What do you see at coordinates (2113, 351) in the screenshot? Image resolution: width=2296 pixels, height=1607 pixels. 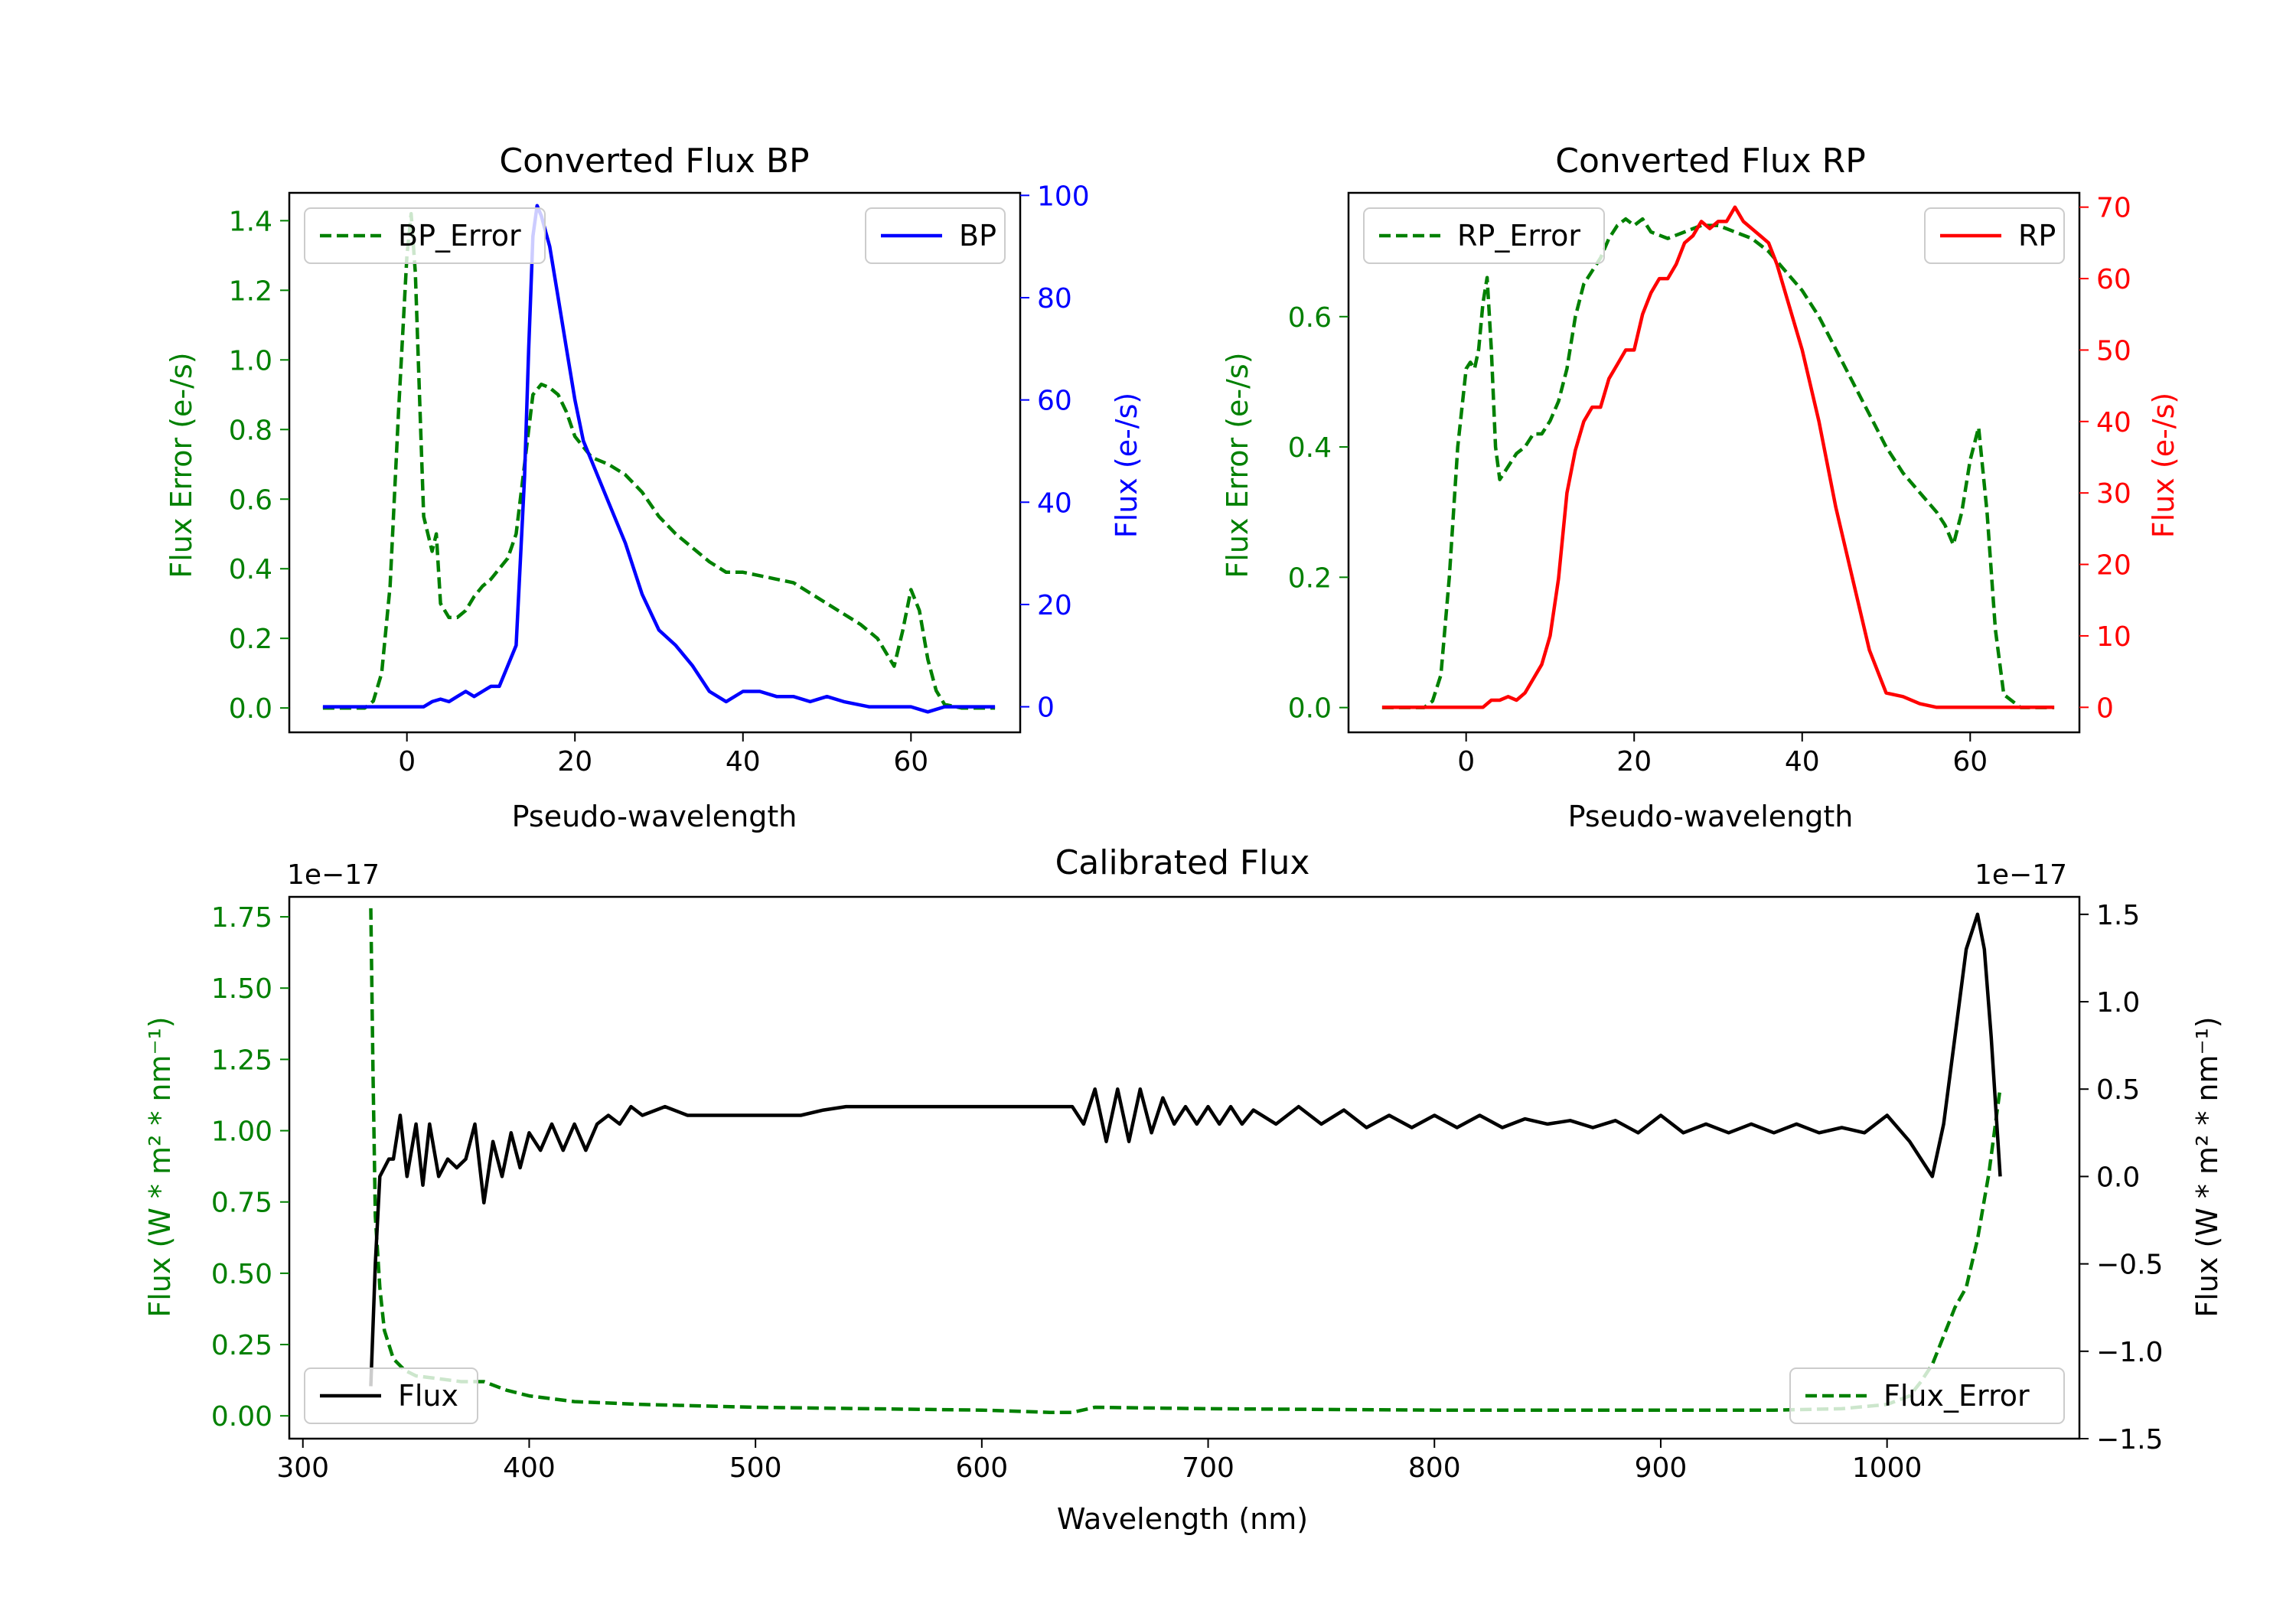 I see `rp-right-ytick-label: 50` at bounding box center [2113, 351].